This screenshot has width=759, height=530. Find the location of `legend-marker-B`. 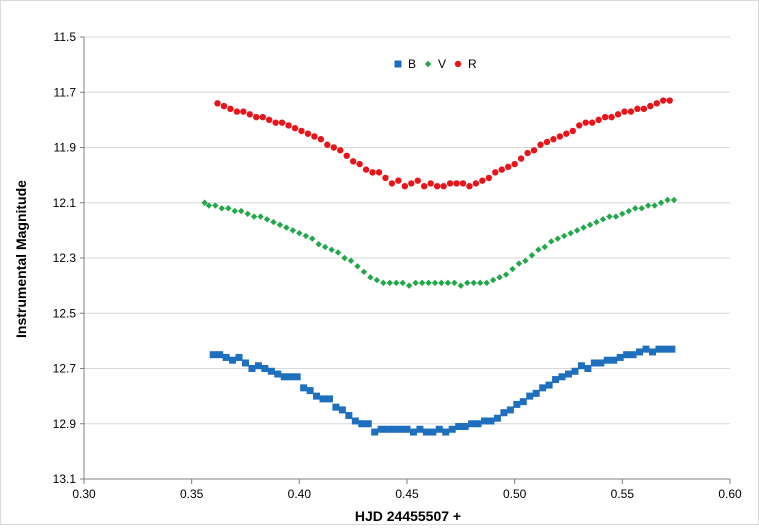

legend-marker-B is located at coordinates (398, 64).